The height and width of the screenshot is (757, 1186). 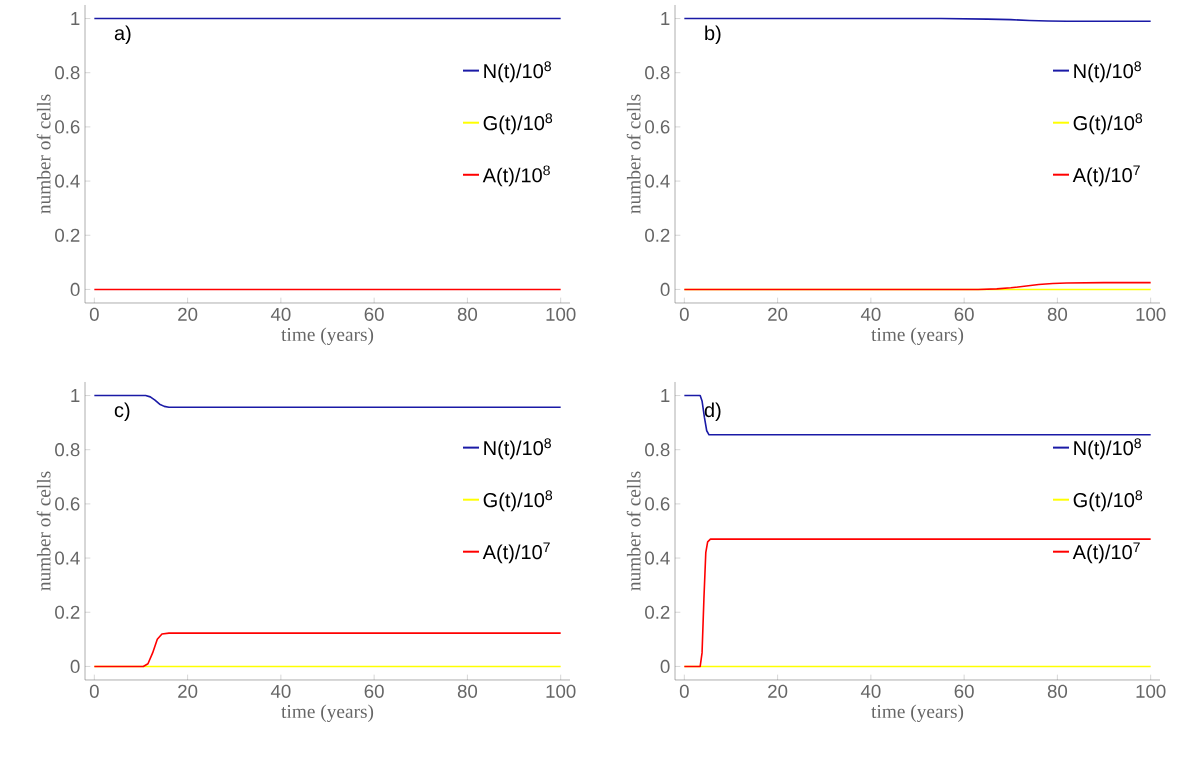 What do you see at coordinates (516, 176) in the screenshot?
I see `legend-label: A(t)/10$^{8}$` at bounding box center [516, 176].